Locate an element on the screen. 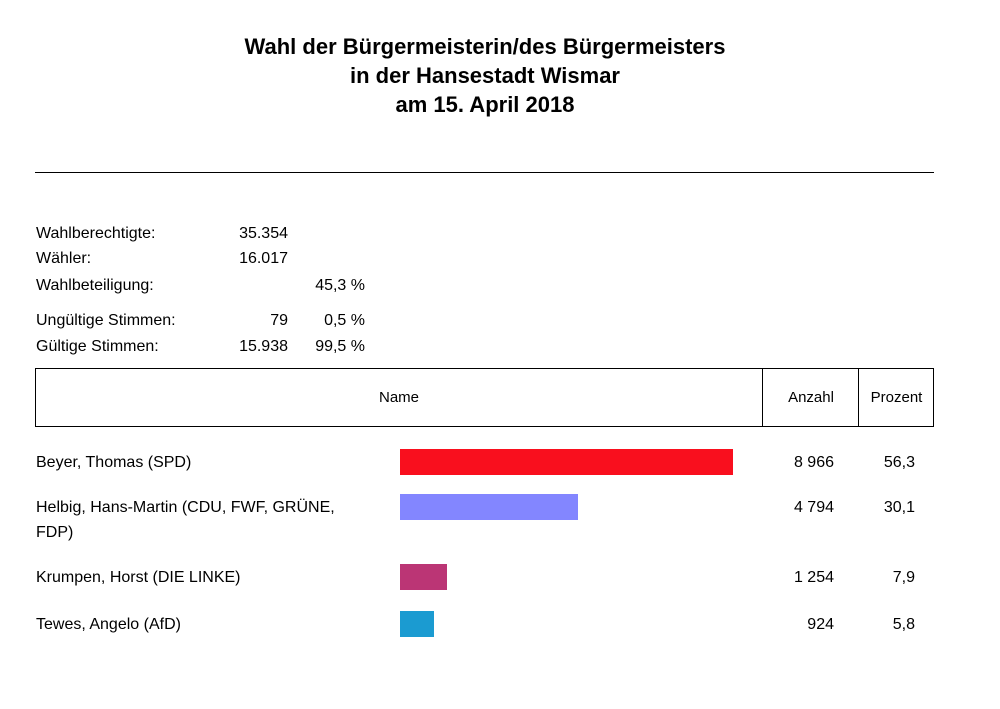 Image resolution: width=1000 pixels, height=709 pixels. vote-percent: 56,3 is located at coordinates (899, 462).